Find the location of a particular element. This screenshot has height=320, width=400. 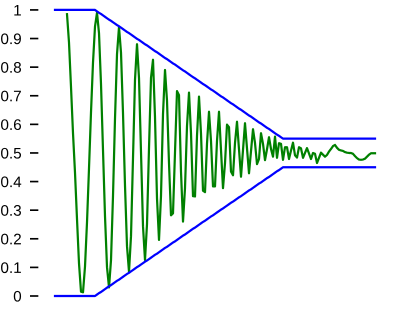

y-tick-label: 0.2 is located at coordinates (11, 239).